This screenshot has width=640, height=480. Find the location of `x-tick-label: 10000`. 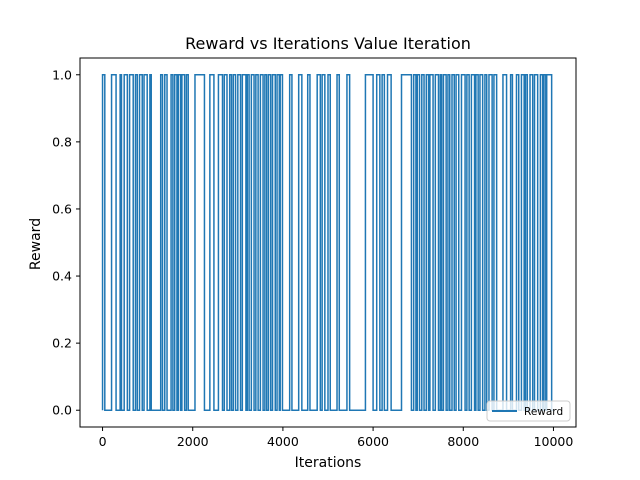

x-tick-label: 10000 is located at coordinates (554, 441).